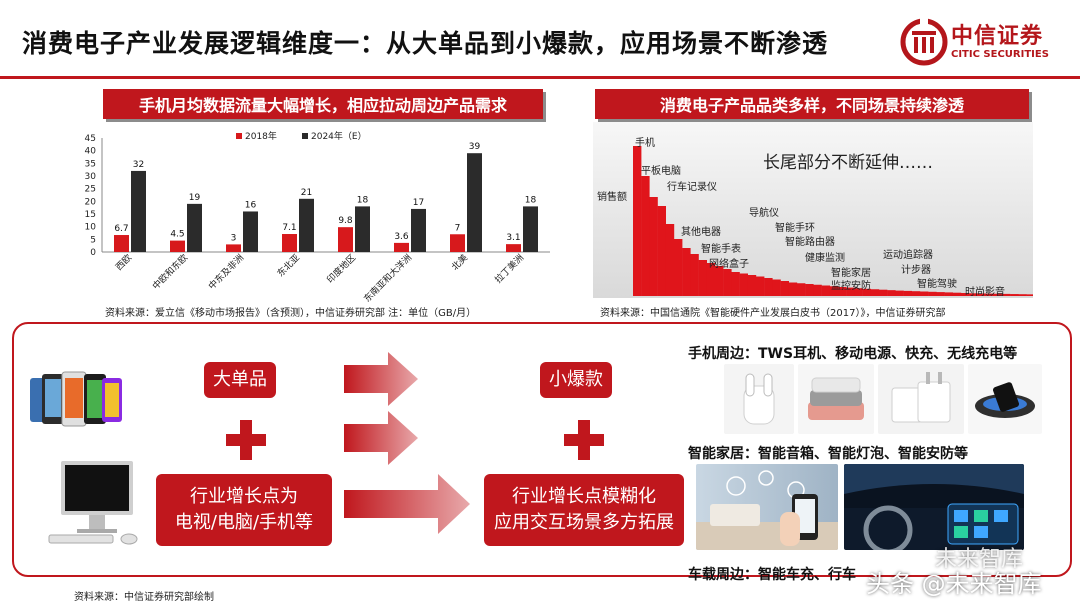  Describe the element at coordinates (459, 262) in the screenshot. I see `x-category-label: 北美` at that location.